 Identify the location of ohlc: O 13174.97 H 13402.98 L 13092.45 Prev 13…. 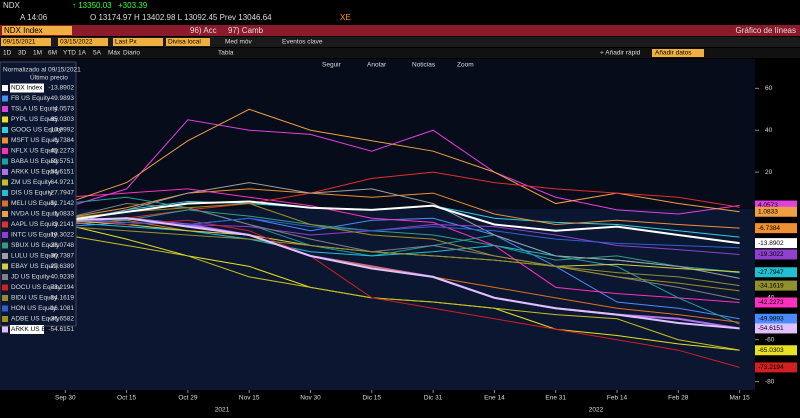
(181, 17).